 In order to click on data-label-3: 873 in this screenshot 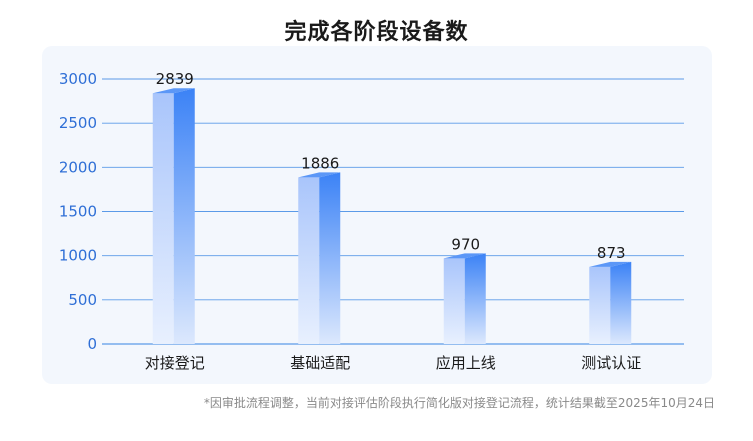, I will do `click(611, 253)`.